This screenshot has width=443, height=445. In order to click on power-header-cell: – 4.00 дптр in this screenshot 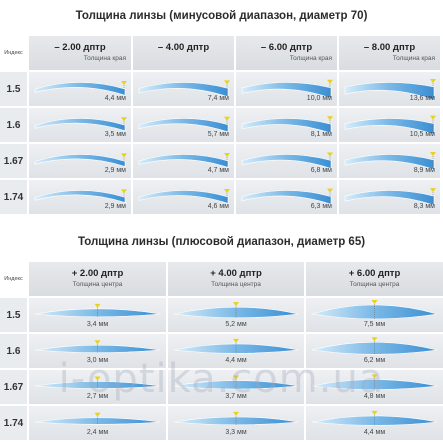, I will do `click(183, 53)`.